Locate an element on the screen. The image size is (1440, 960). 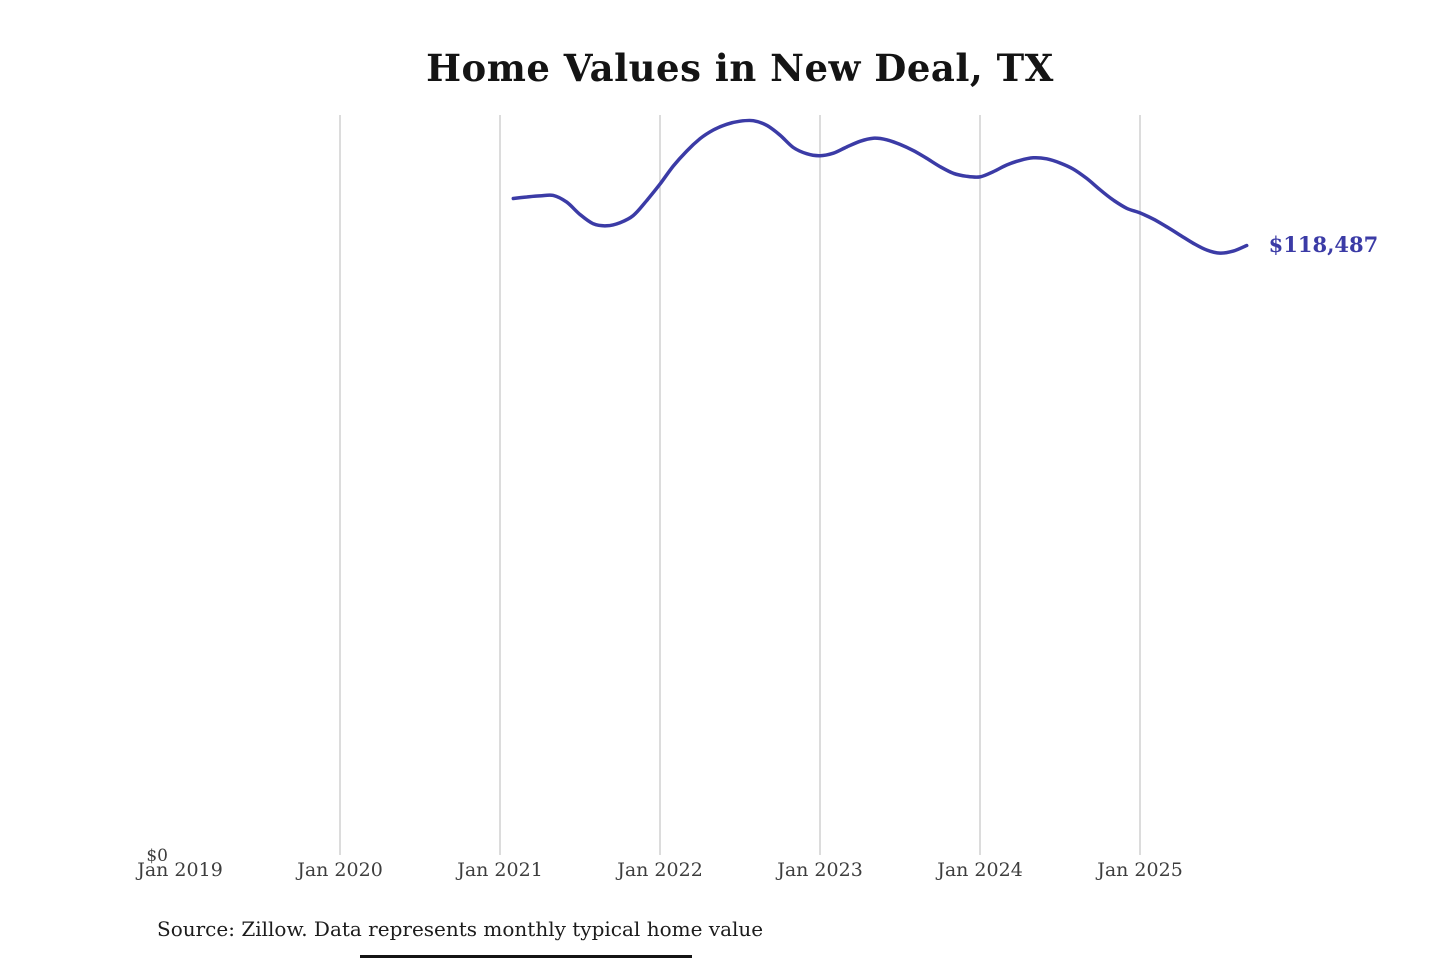
x-tick-label: Jan 2024 is located at coordinates (980, 870).